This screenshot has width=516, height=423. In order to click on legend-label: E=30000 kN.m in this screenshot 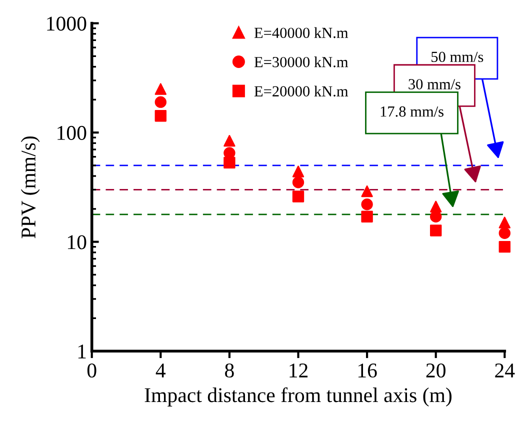, I will do `click(301, 62)`.